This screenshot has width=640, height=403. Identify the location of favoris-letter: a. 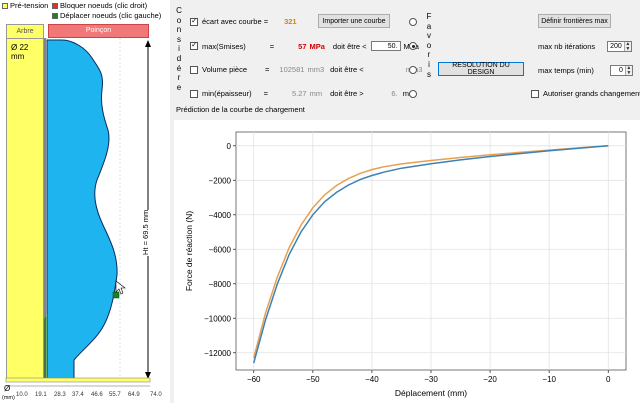
(429, 26).